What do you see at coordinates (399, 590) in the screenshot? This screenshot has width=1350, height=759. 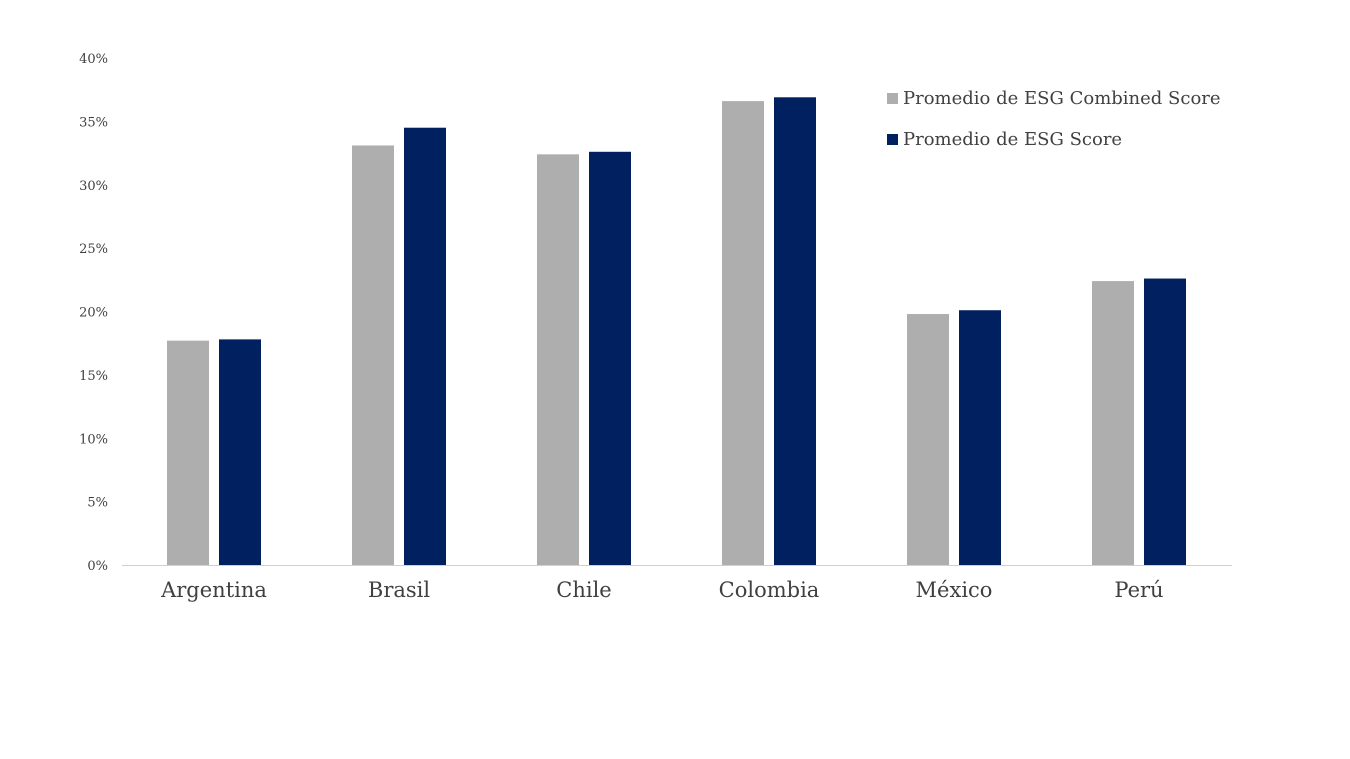 I see `x-tick-label: Brasil` at bounding box center [399, 590].